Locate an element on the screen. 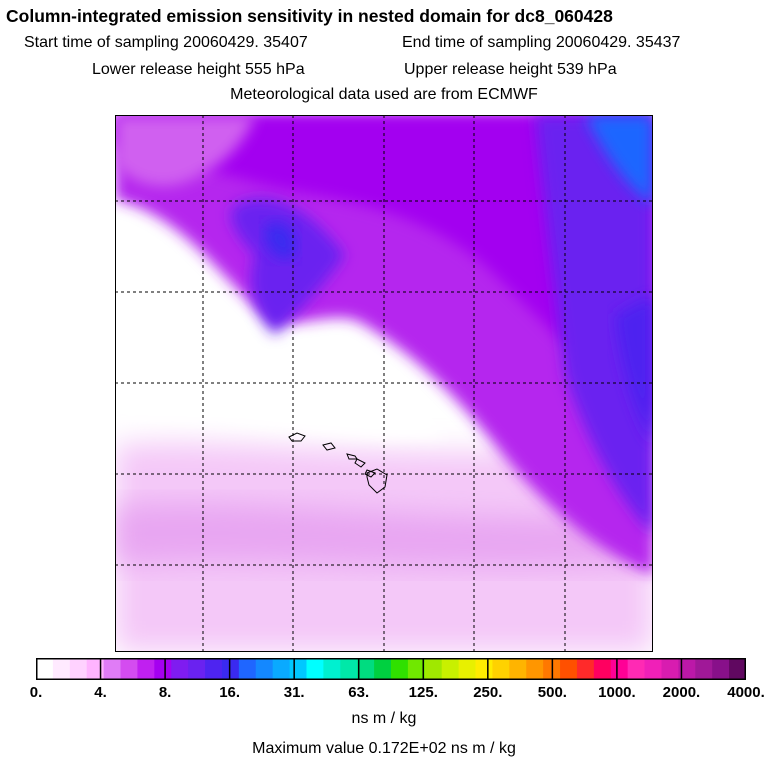  colorbar-tick-label: 4000. is located at coordinates (746, 692).